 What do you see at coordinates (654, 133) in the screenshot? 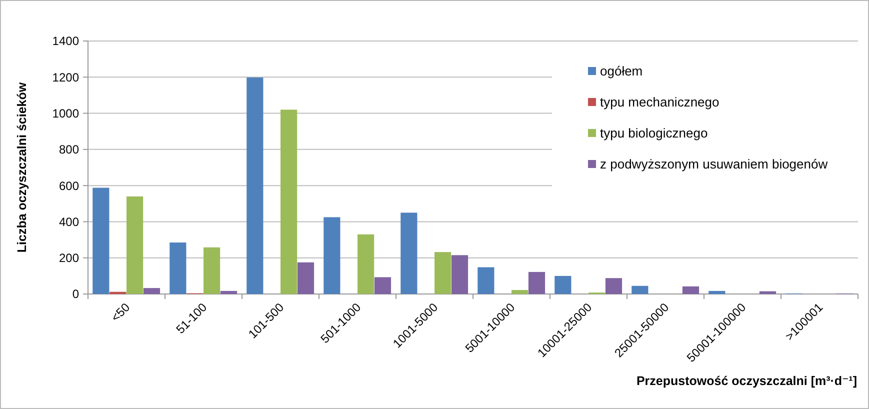
I see `legend-label: typu biologicznego` at bounding box center [654, 133].